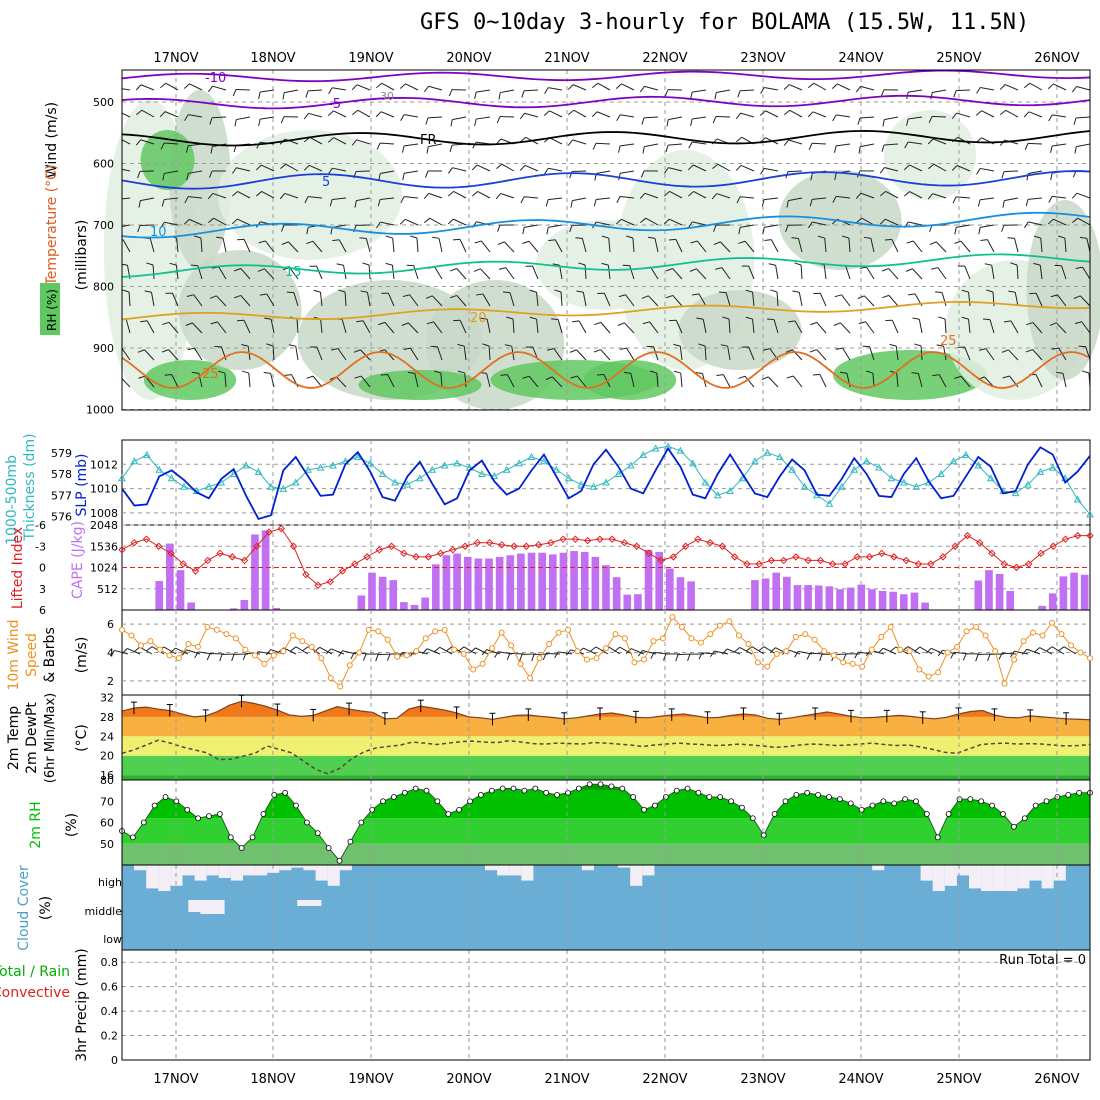  Describe the element at coordinates (566, 58) in the screenshot. I see `date-label-top: 21NOV` at that location.